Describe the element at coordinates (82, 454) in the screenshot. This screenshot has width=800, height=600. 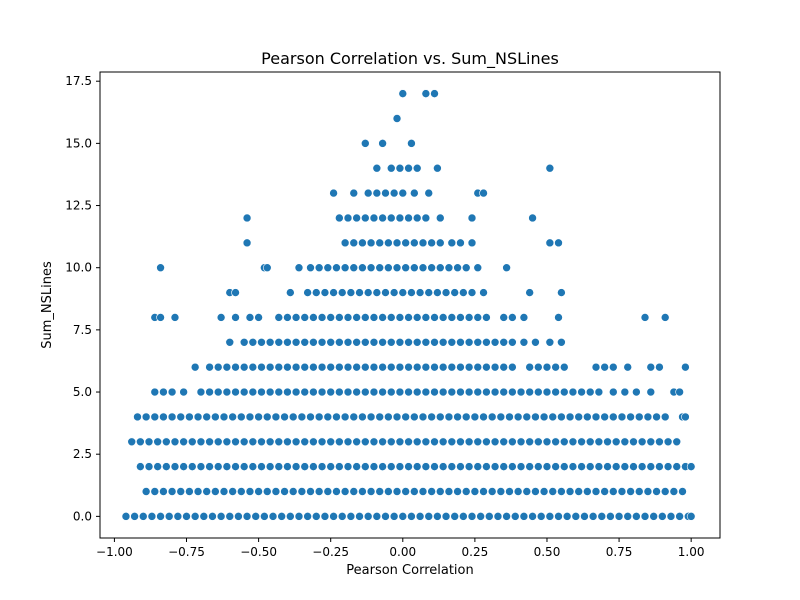
I see `y-tick-label: 2.5` at that location.